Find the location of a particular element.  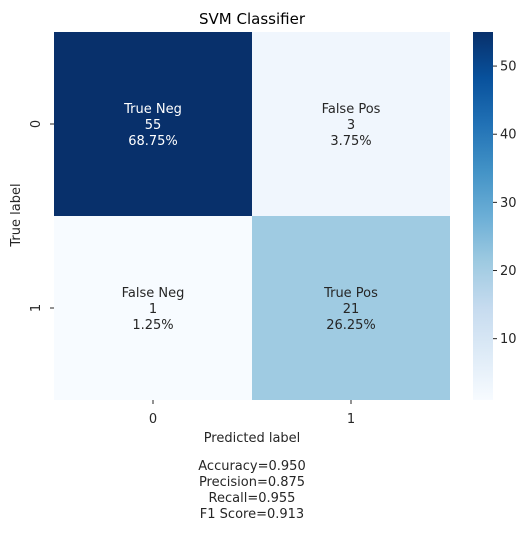

cell-count-true-pos: 21 is located at coordinates (351, 309).